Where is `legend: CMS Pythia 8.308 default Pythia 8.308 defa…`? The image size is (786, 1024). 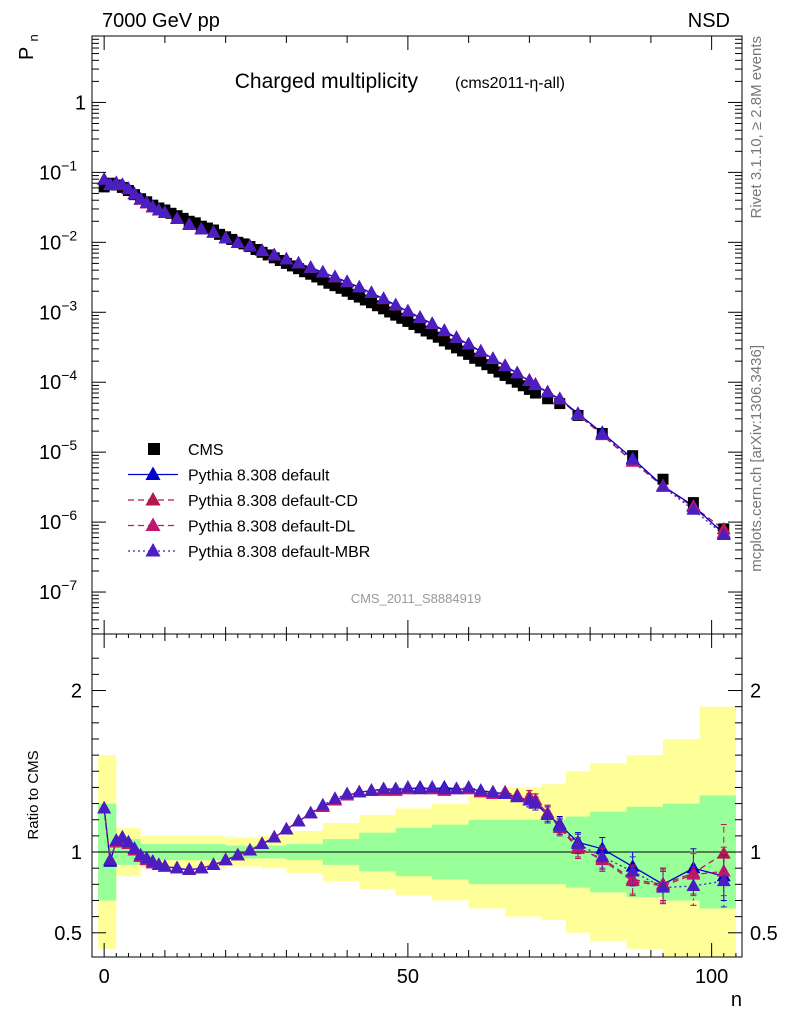 legend: CMS Pythia 8.308 default Pythia 8.308 defa… is located at coordinates (249, 501).